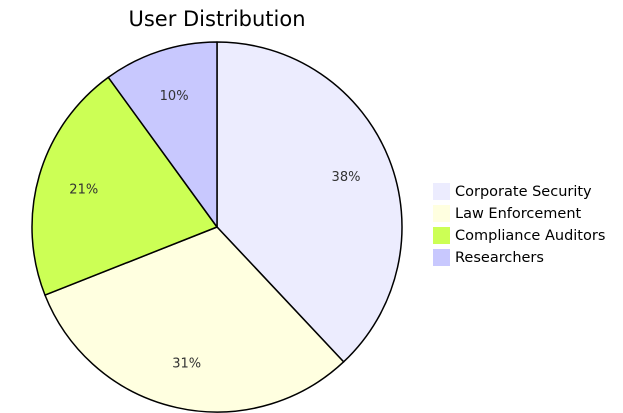  Describe the element at coordinates (499, 258) in the screenshot. I see `legend-label-3: Researchers` at that location.